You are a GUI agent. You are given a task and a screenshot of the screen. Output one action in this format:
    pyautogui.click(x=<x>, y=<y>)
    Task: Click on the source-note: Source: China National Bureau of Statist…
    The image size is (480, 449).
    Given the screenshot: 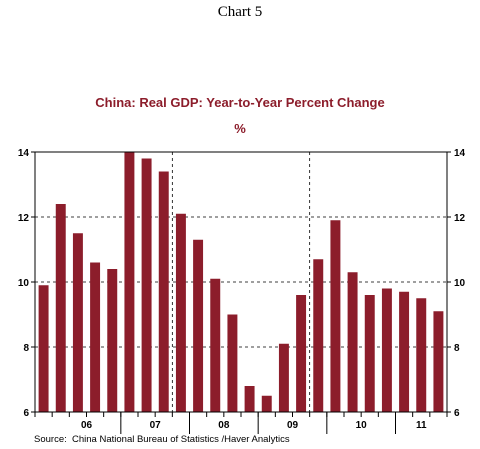 What is the action you would take?
    pyautogui.click(x=162, y=439)
    